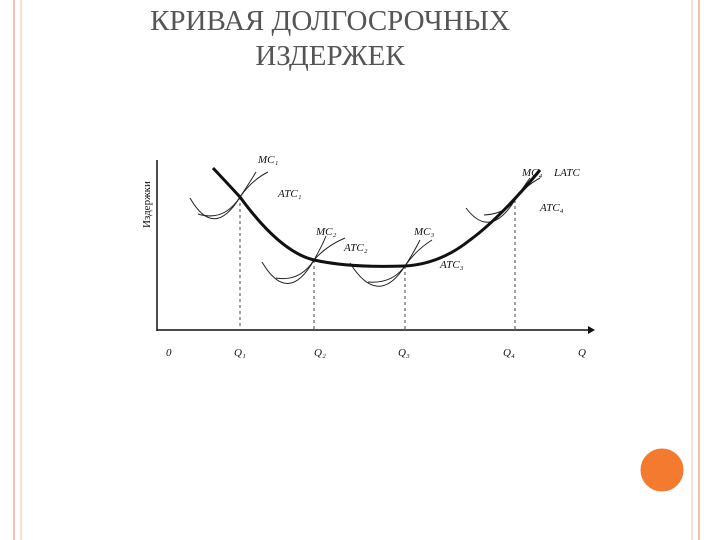  What do you see at coordinates (147, 204) in the screenshot?
I see `y-axis-label: Издержки` at bounding box center [147, 204].